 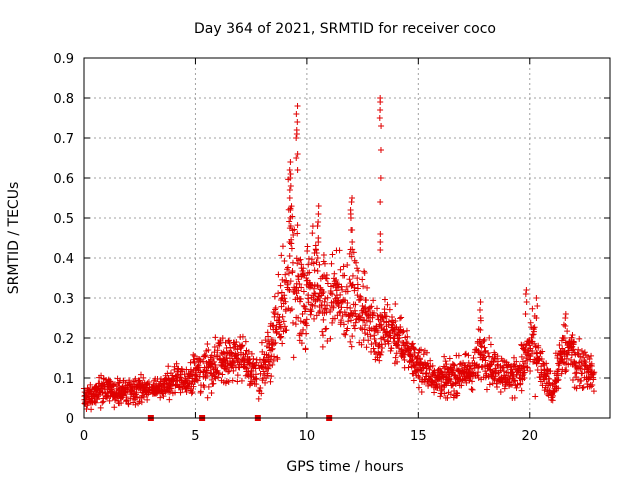 What do you see at coordinates (529, 436) in the screenshot?
I see `x-tick-label: 20` at bounding box center [529, 436].